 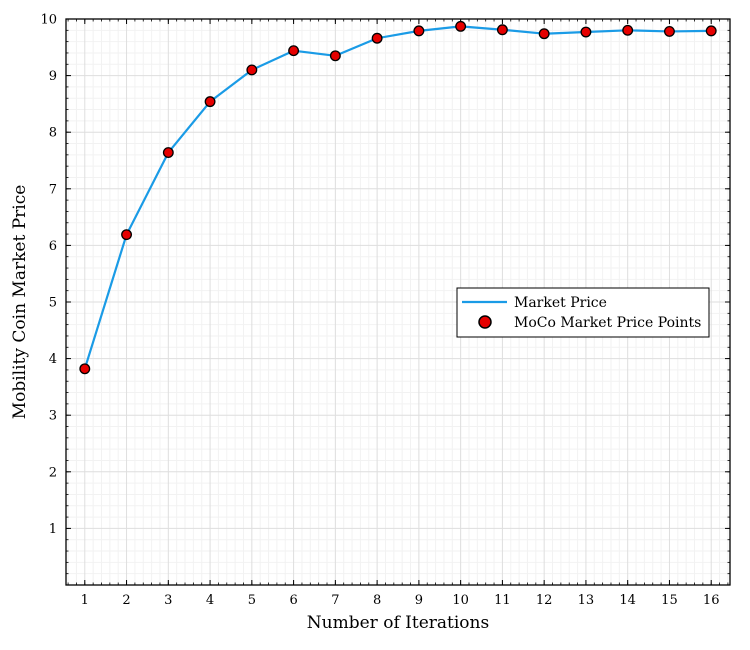 I want to click on y-tick-label: 5, so click(x=53, y=303).